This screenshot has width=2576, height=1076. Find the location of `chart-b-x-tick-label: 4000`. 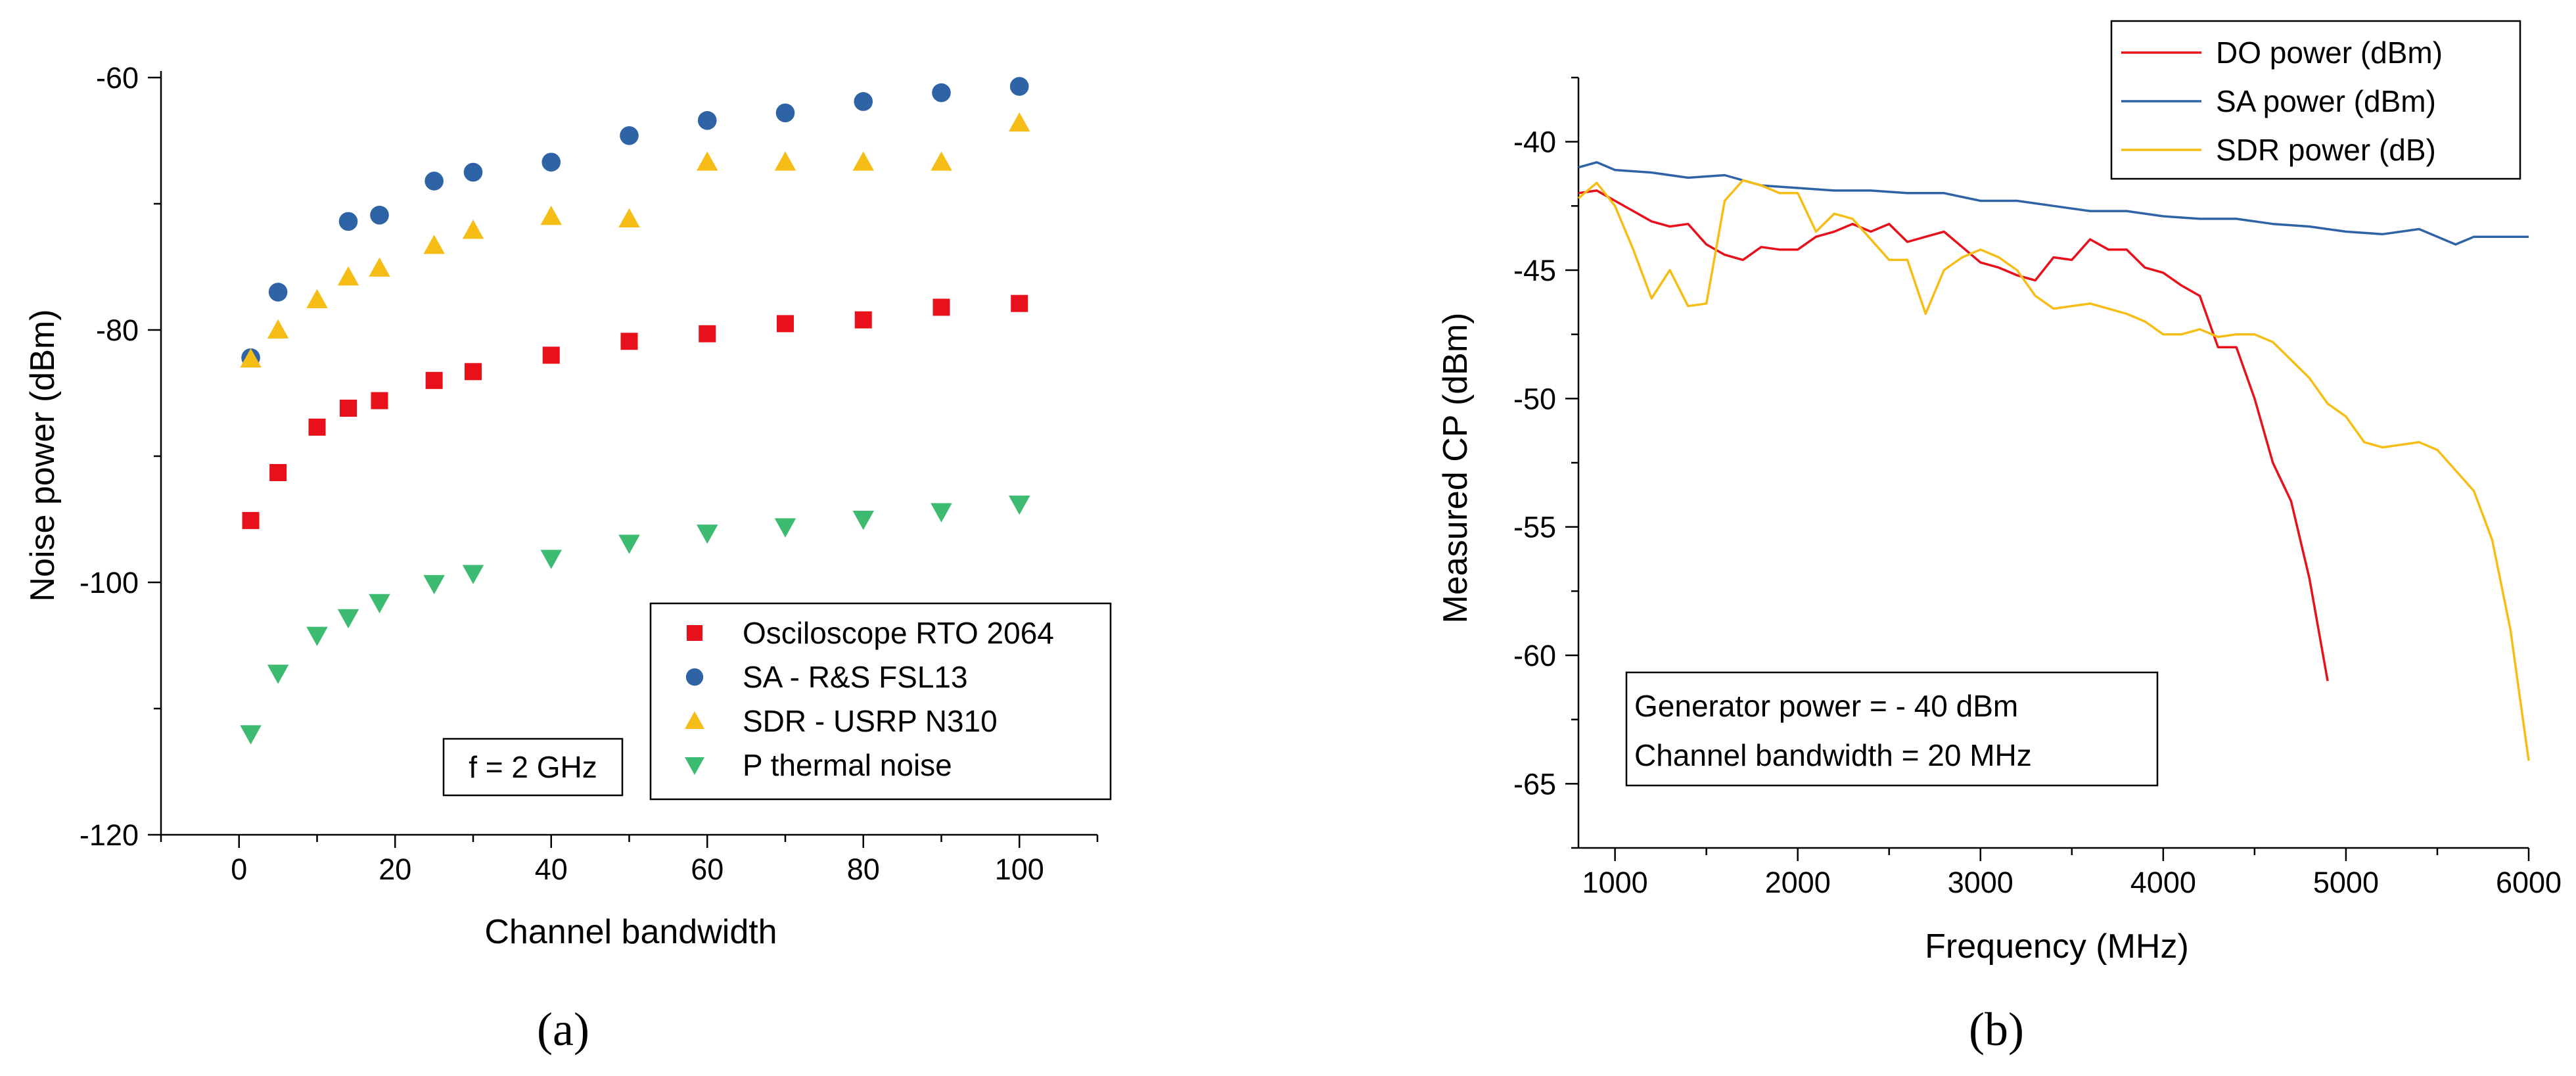

chart-b-x-tick-label: 4000 is located at coordinates (2163, 883).